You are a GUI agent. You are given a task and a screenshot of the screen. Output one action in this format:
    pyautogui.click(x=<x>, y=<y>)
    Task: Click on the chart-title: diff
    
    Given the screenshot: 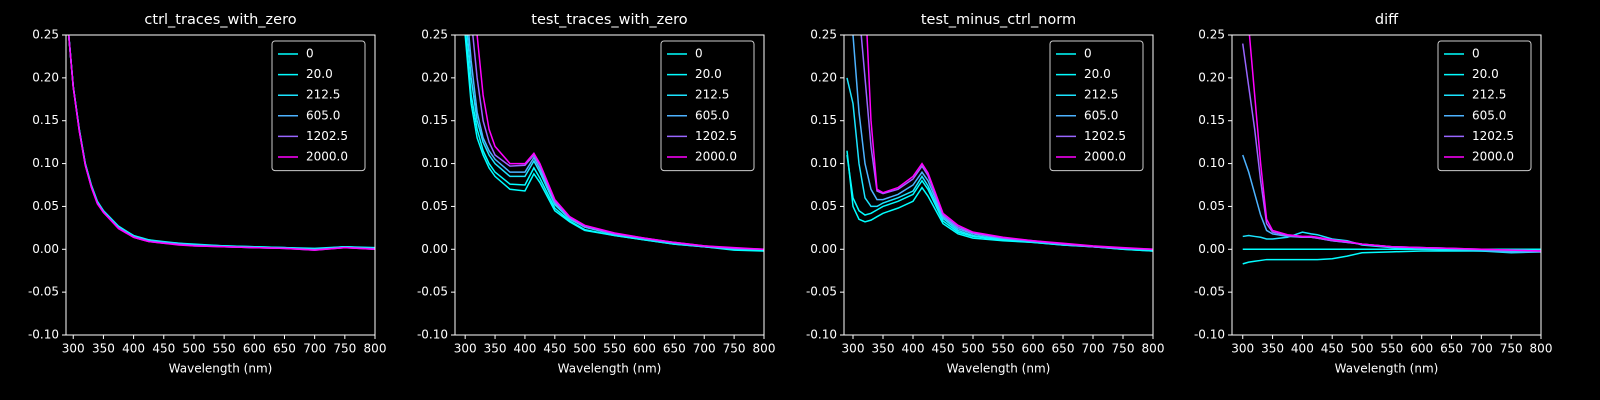 What is the action you would take?
    pyautogui.click(x=1387, y=20)
    